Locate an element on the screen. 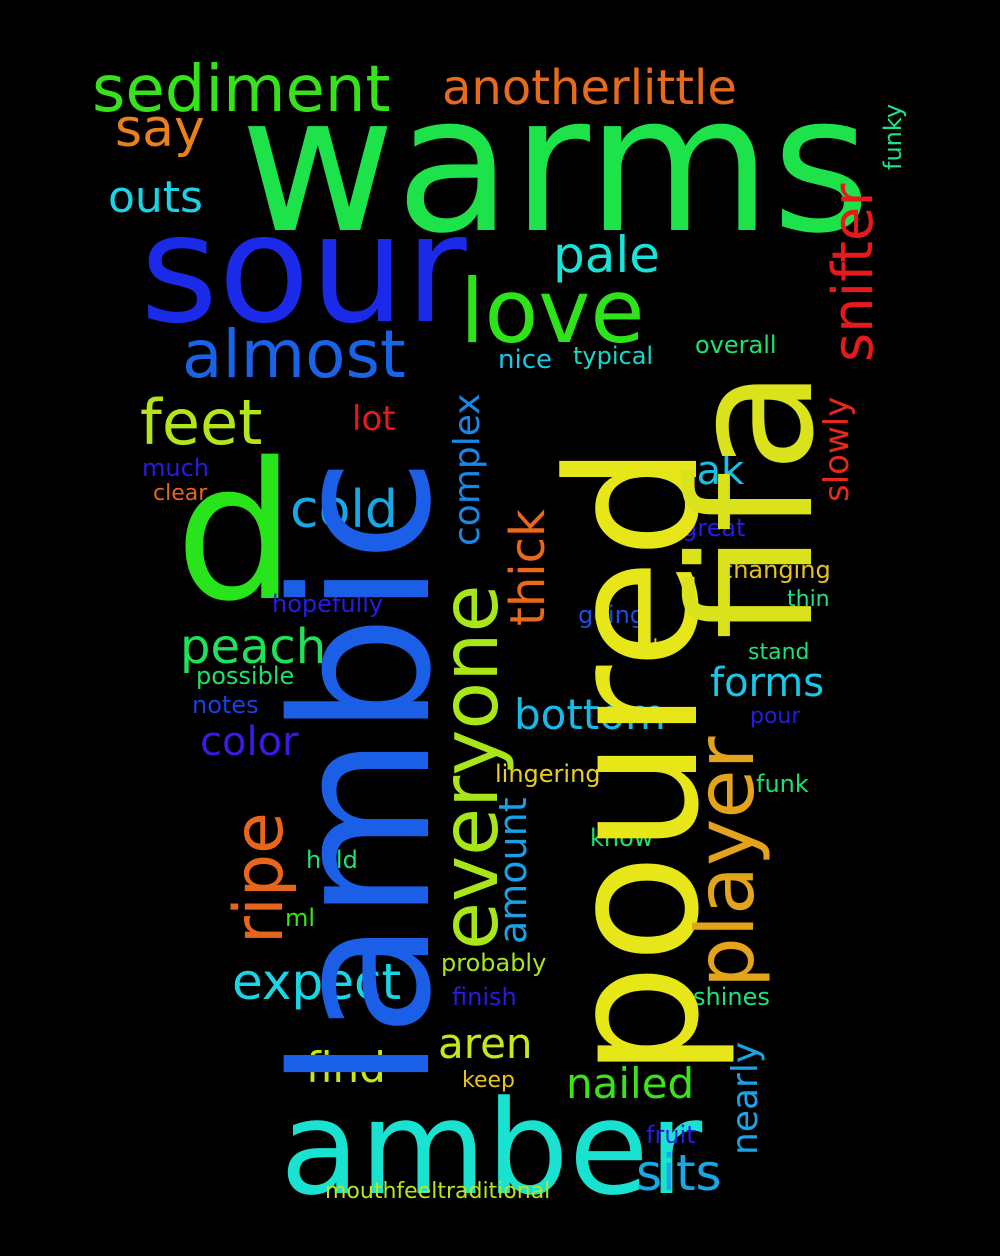 This screenshot has width=1000, height=1256. word-much: much is located at coordinates (175, 468).